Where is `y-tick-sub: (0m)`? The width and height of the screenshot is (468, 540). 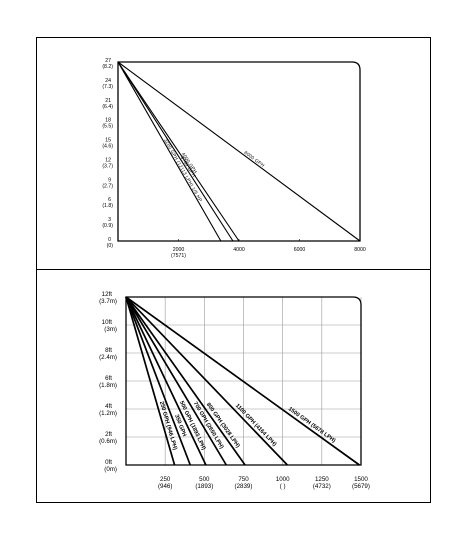 y-tick-sub: (0m) is located at coordinates (110, 469).